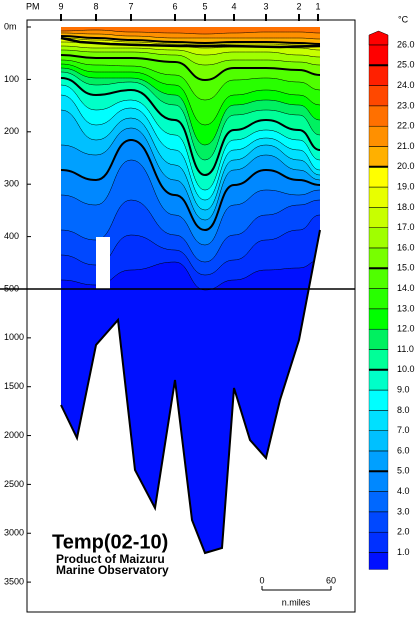 This screenshot has height=620, width=418. What do you see at coordinates (261, 580) in the screenshot?
I see `scale-label: 0` at bounding box center [261, 580].